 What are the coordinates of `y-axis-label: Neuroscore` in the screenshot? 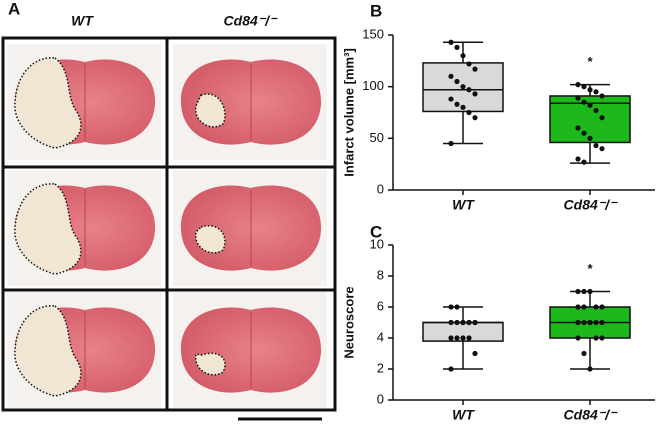 It's located at (348, 322).